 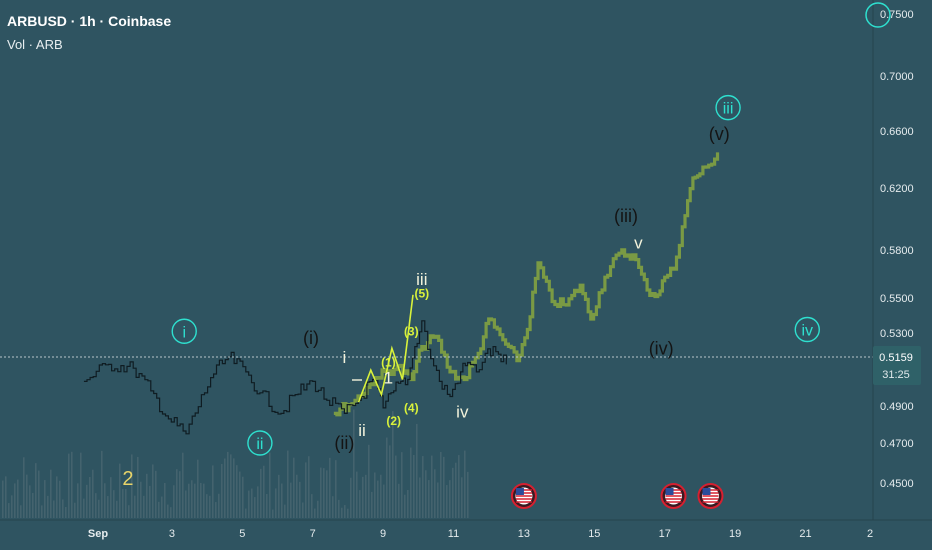 I want to click on x-tick-label: 5, so click(x=242, y=534).